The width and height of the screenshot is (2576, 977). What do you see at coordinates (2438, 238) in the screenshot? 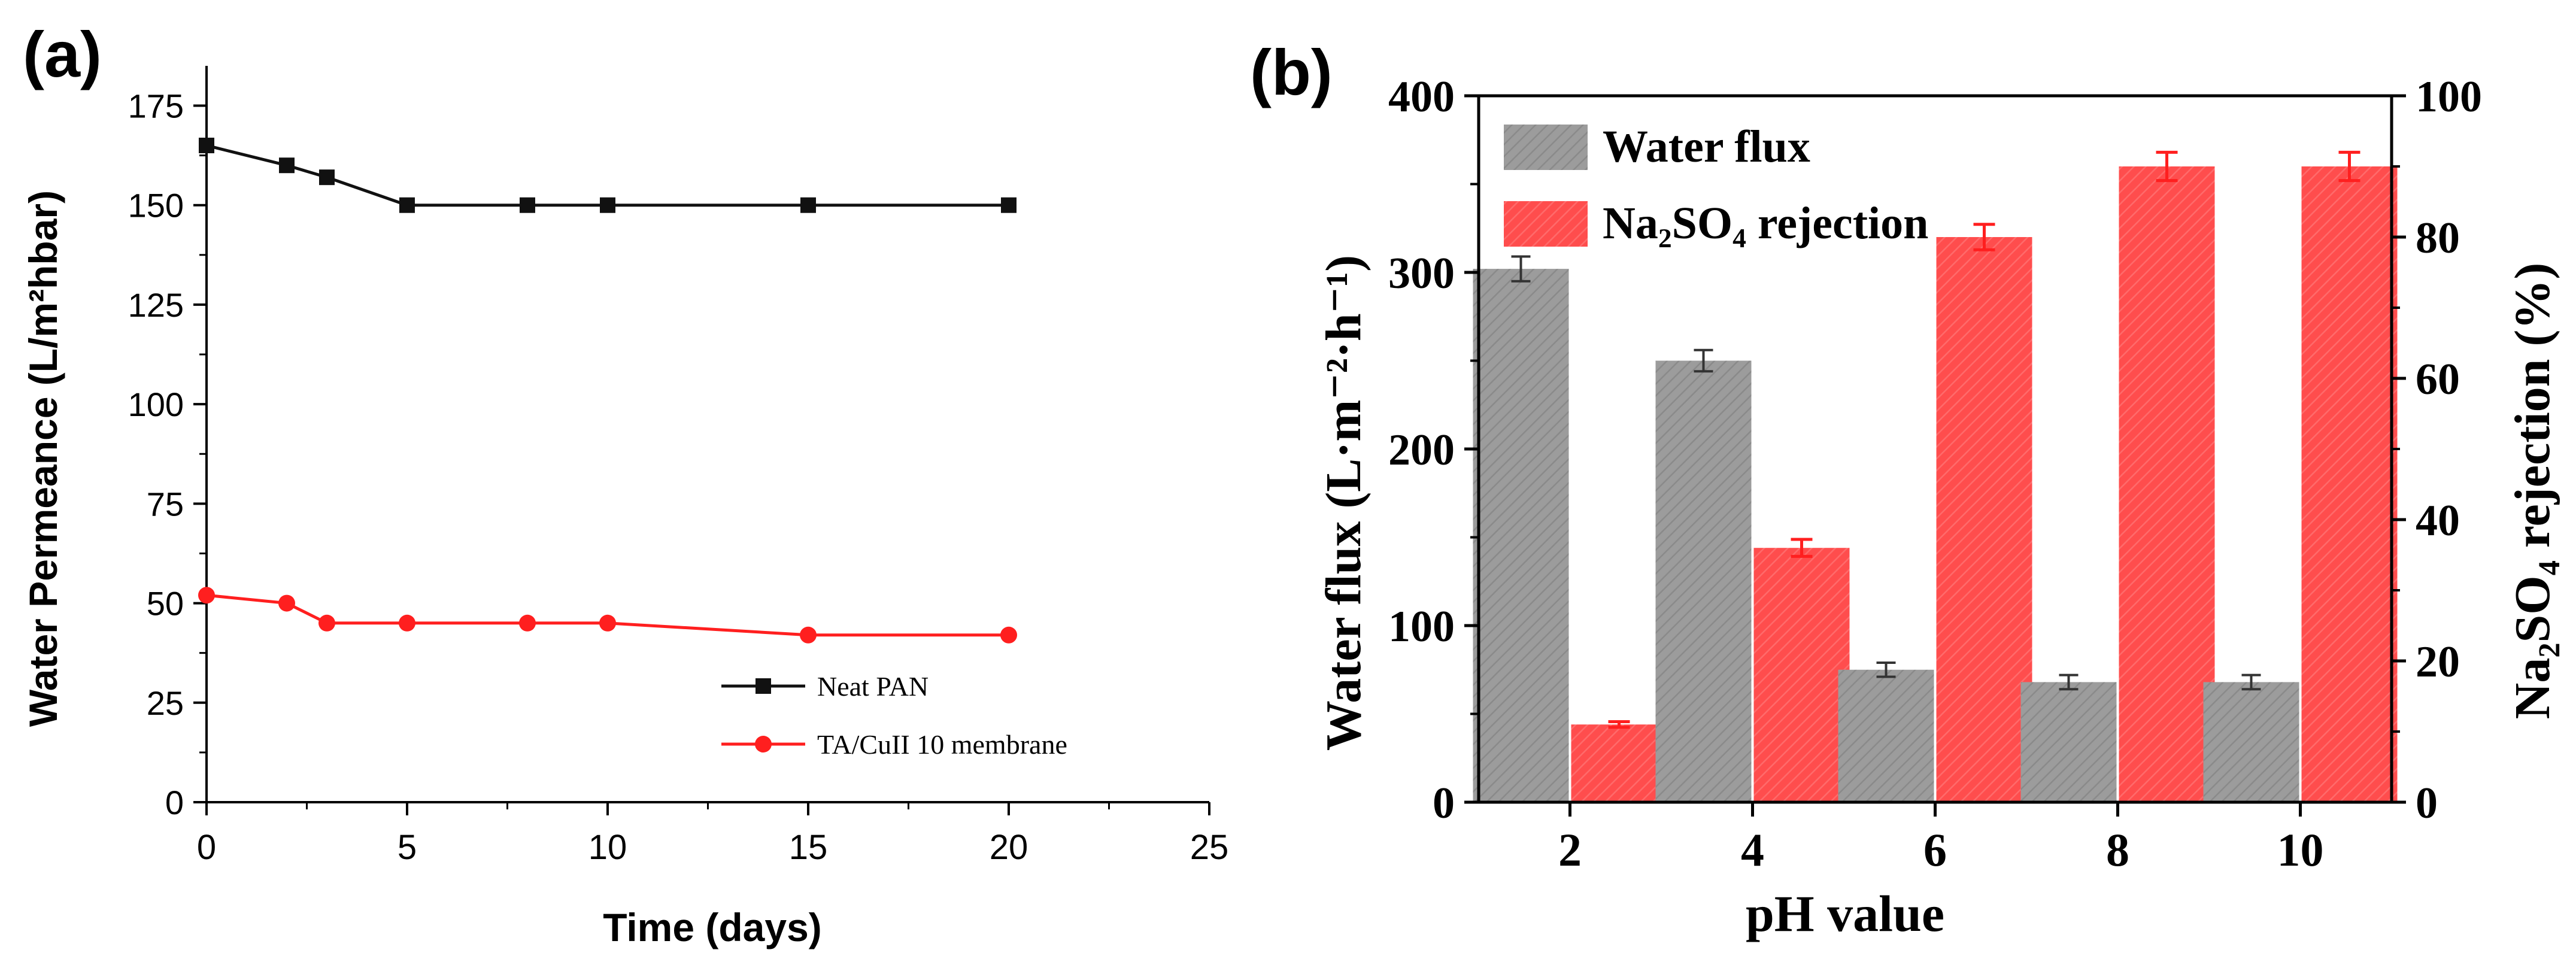
I see `panel-b-right-y-tick-label: 80` at bounding box center [2438, 238].